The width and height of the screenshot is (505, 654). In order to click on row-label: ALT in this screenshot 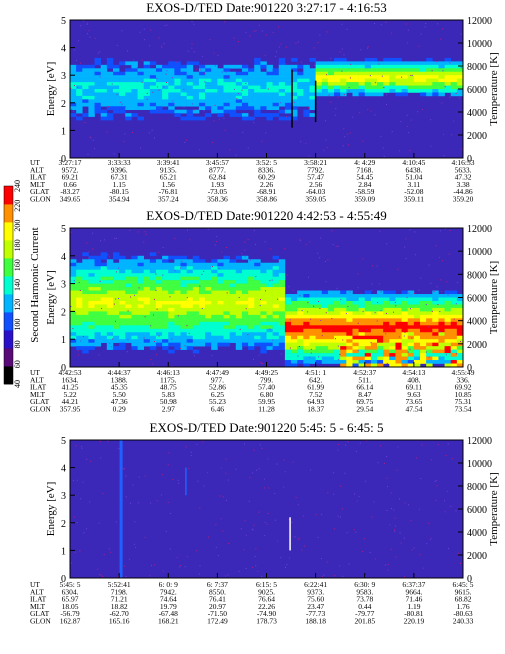, I will do `click(37, 169)`.